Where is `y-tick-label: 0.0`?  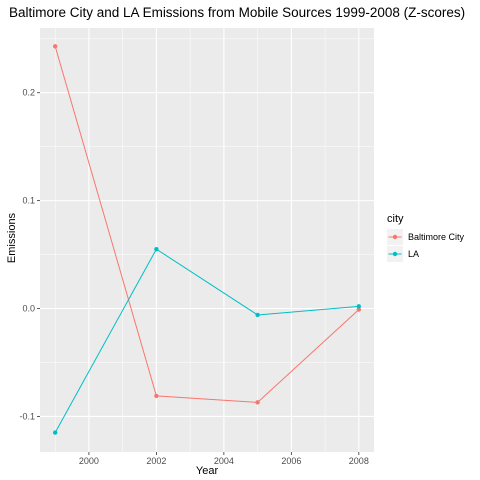 y-tick-label: 0.0 is located at coordinates (28, 309).